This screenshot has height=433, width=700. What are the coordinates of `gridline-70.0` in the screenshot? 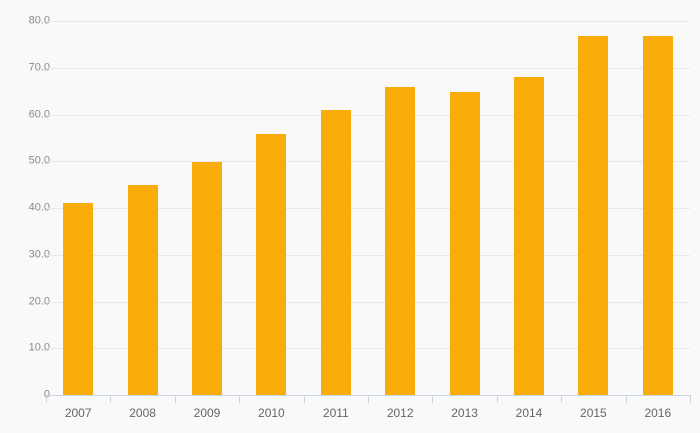 It's located at (368, 68).